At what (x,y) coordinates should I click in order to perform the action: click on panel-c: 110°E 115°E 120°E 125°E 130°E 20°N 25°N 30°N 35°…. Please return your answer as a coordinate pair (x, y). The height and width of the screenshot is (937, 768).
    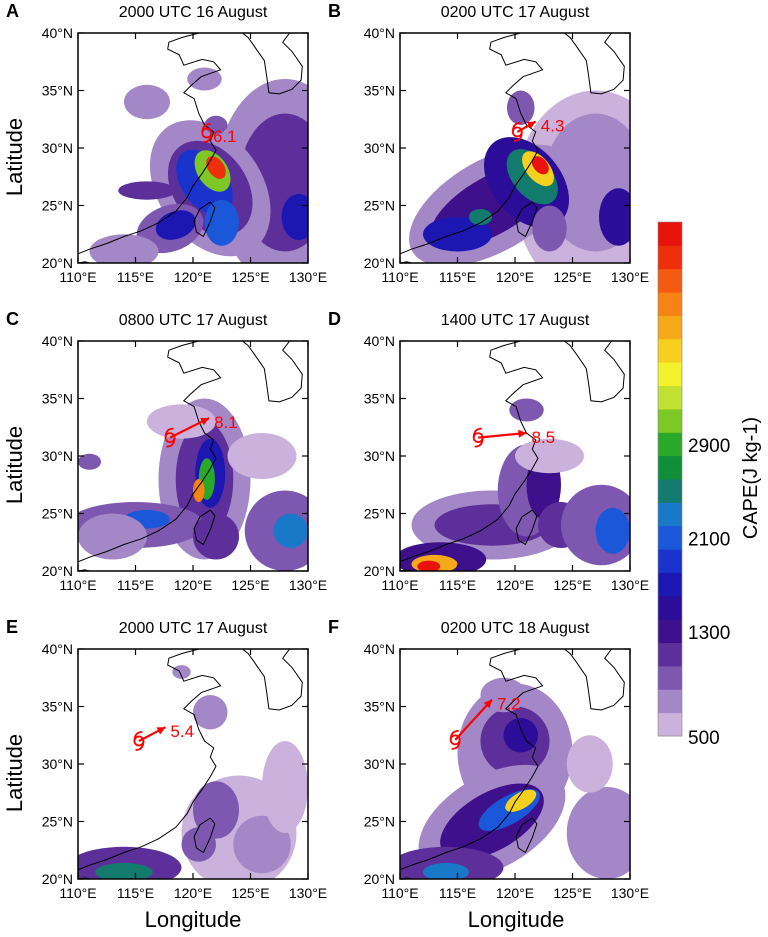
    Looking at the image, I should click on (166, 451).